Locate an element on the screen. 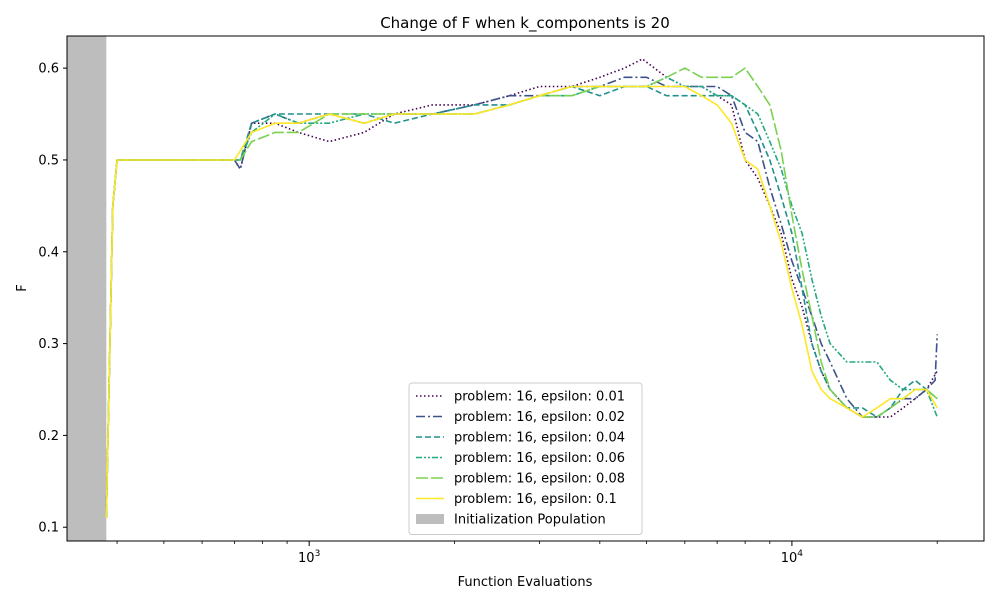 The image size is (1000, 600). y-tick-label: 0.1 is located at coordinates (48, 528).